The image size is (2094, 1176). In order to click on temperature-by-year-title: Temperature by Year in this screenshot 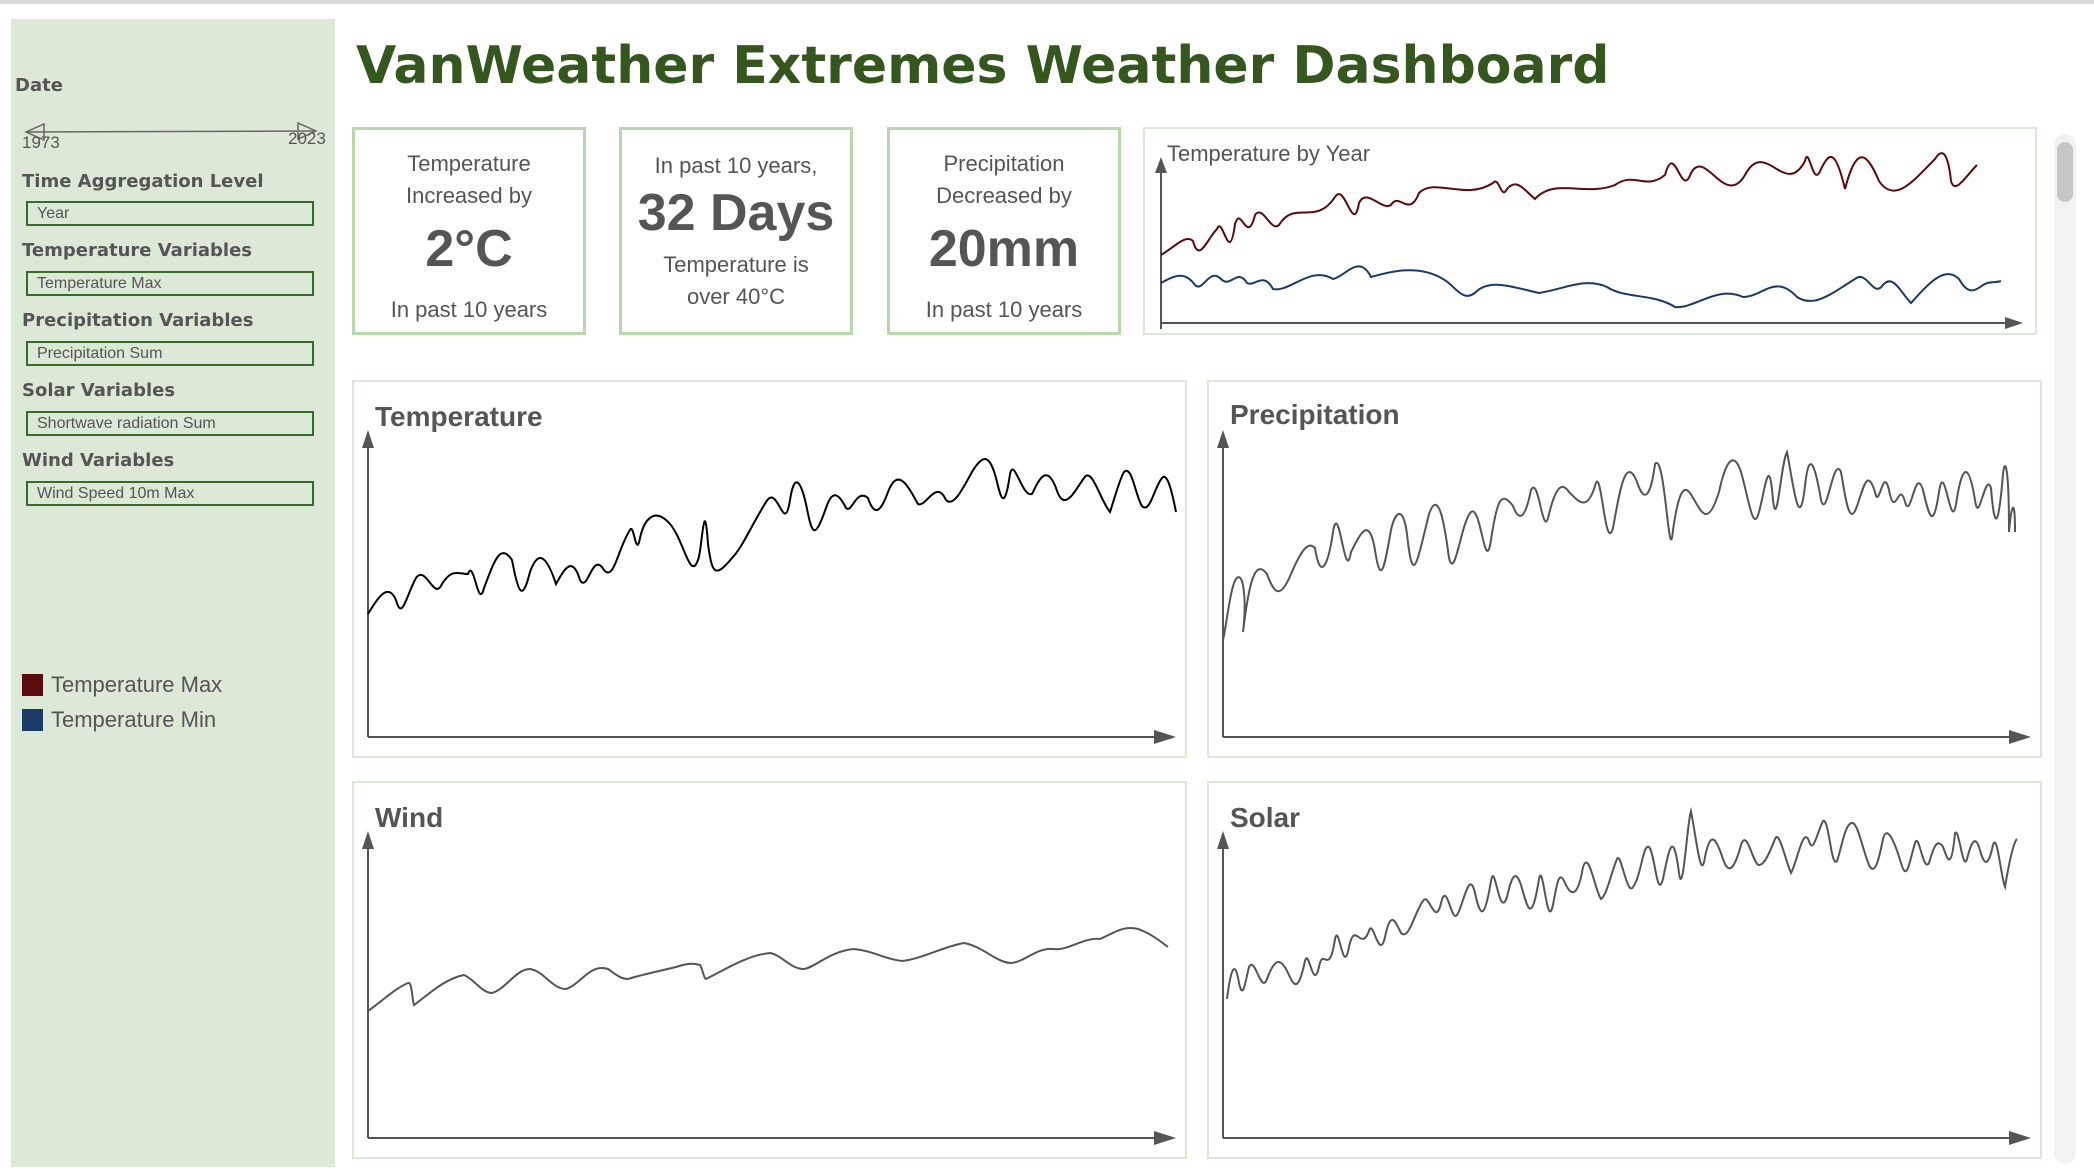, I will do `click(1269, 153)`.